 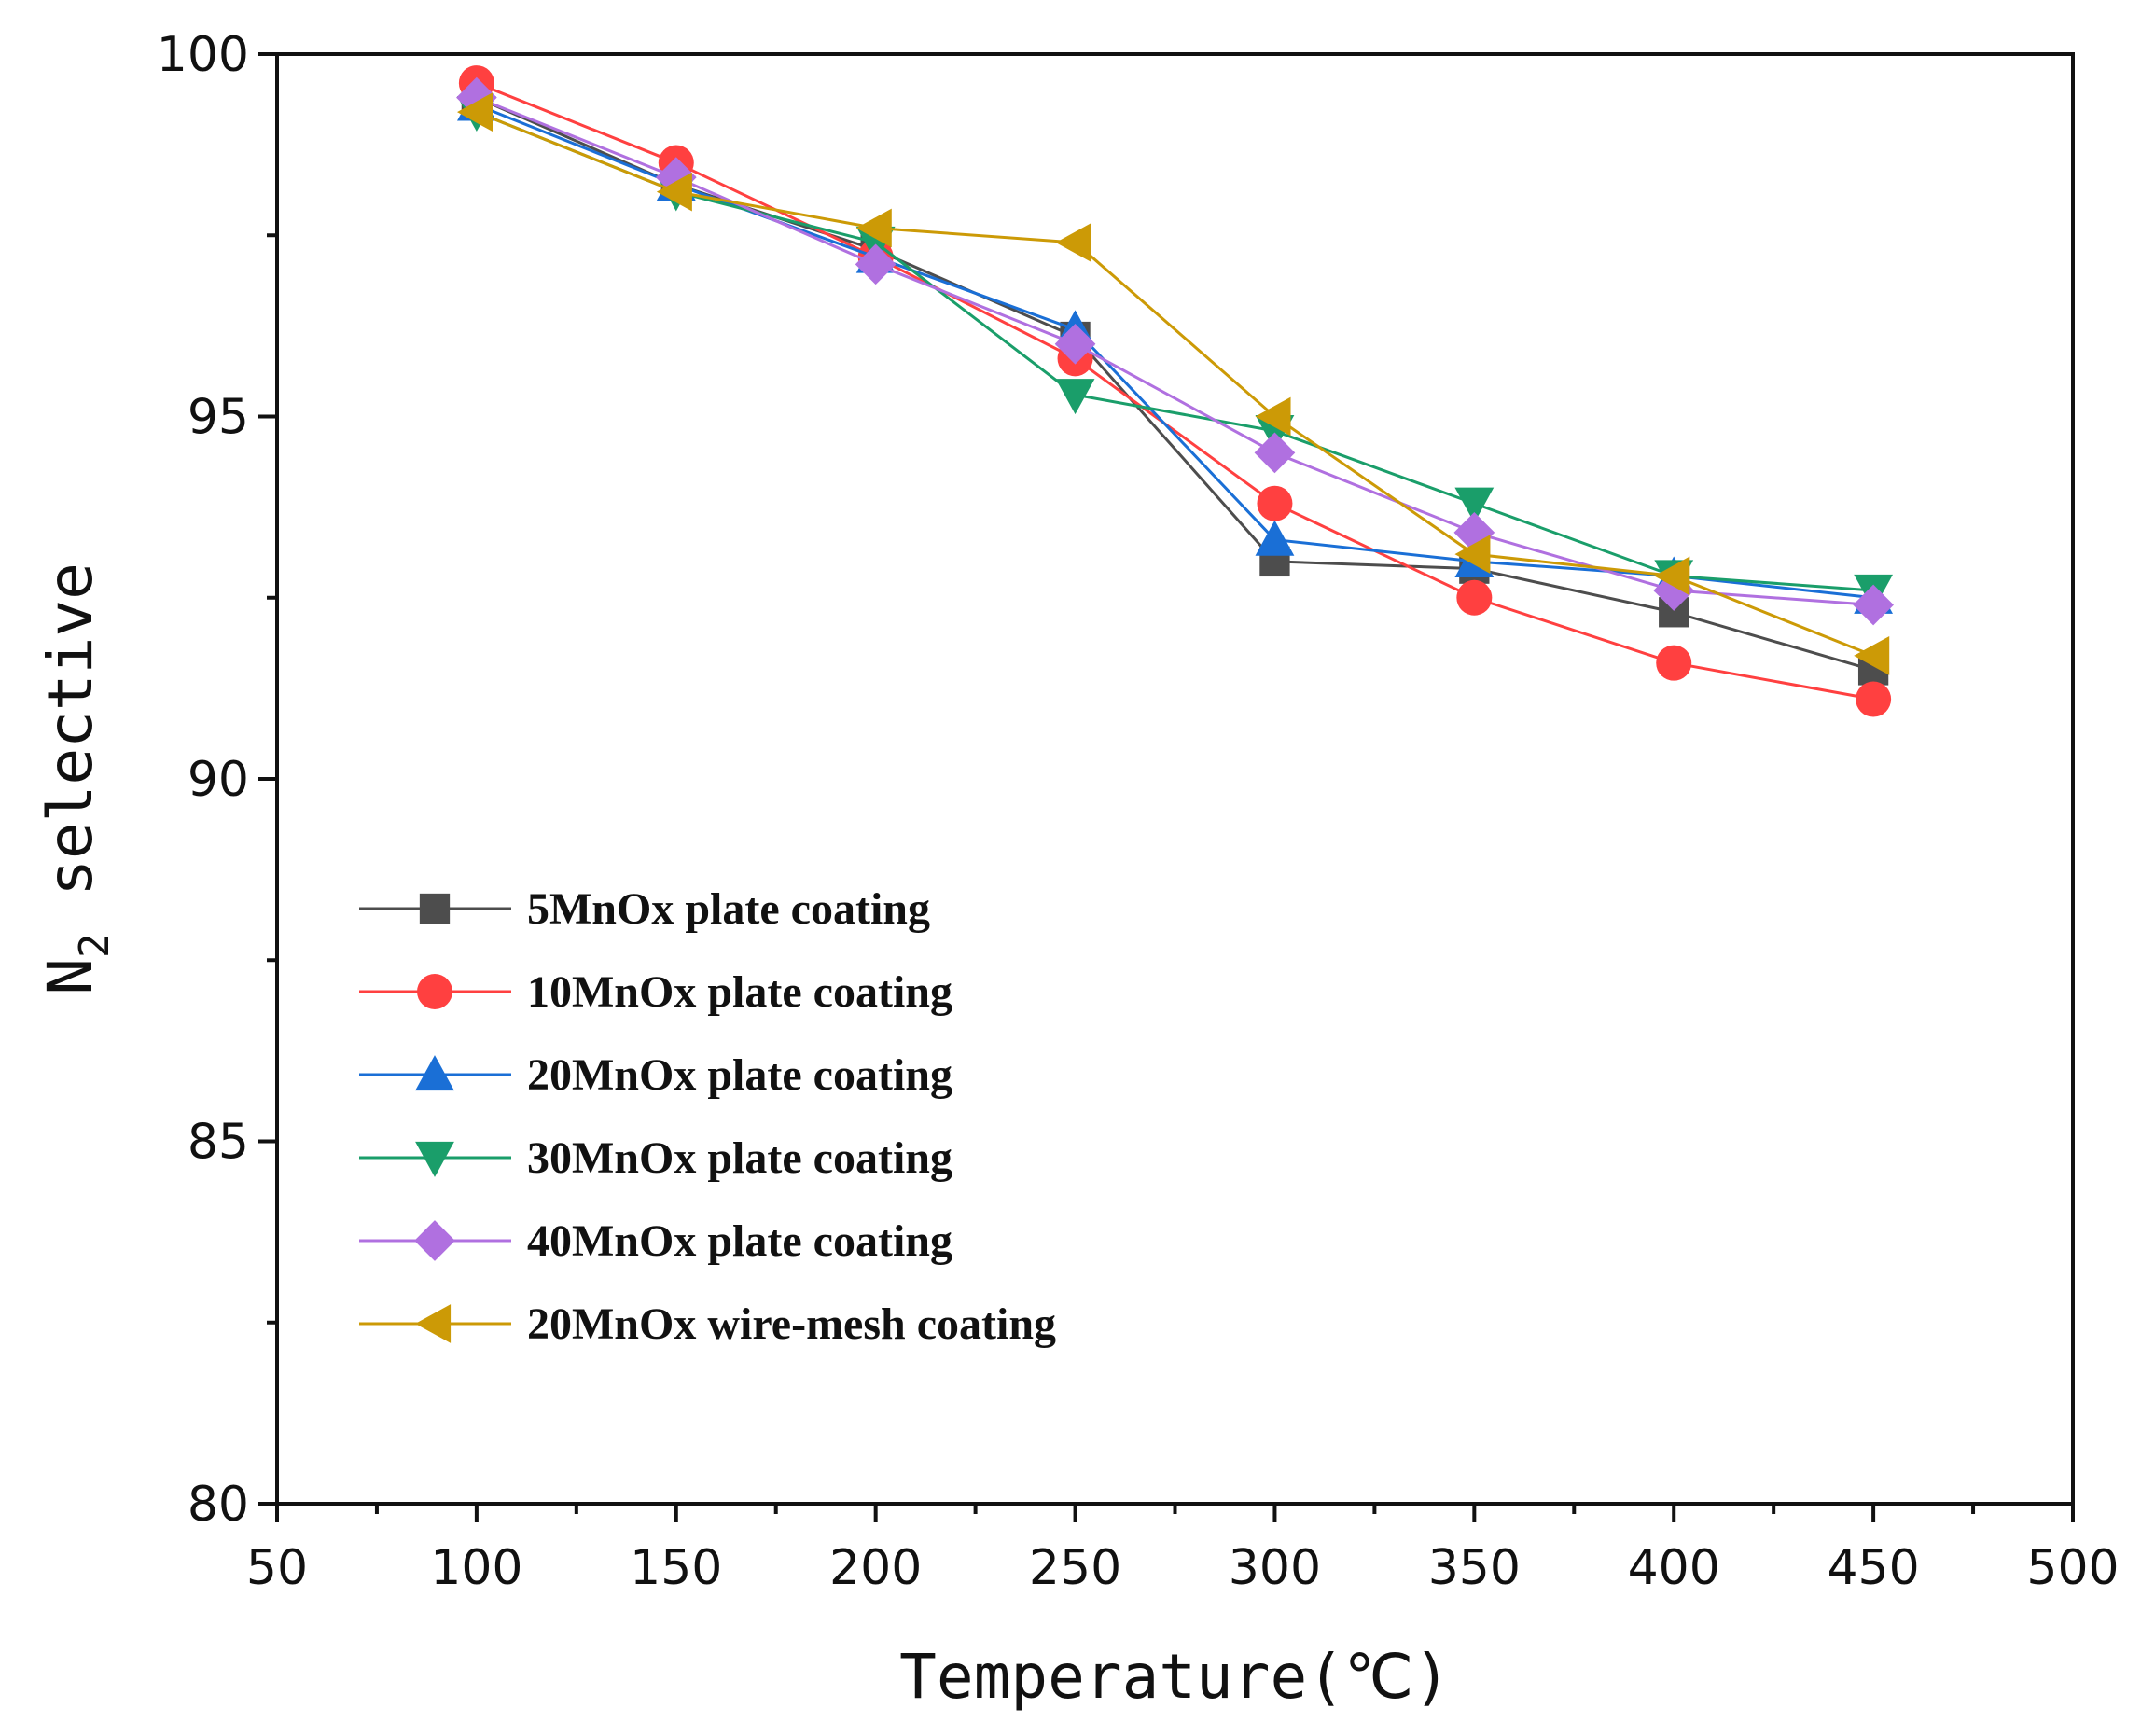 What do you see at coordinates (1075, 1568) in the screenshot?
I see `x-tick-label: 250` at bounding box center [1075, 1568].